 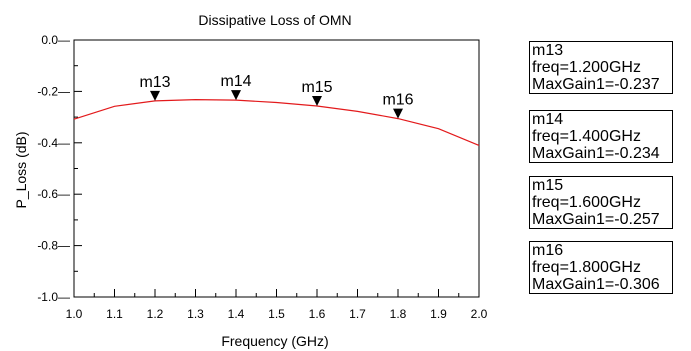 What do you see at coordinates (236, 95) in the screenshot?
I see `marker-triangle-m14` at bounding box center [236, 95].